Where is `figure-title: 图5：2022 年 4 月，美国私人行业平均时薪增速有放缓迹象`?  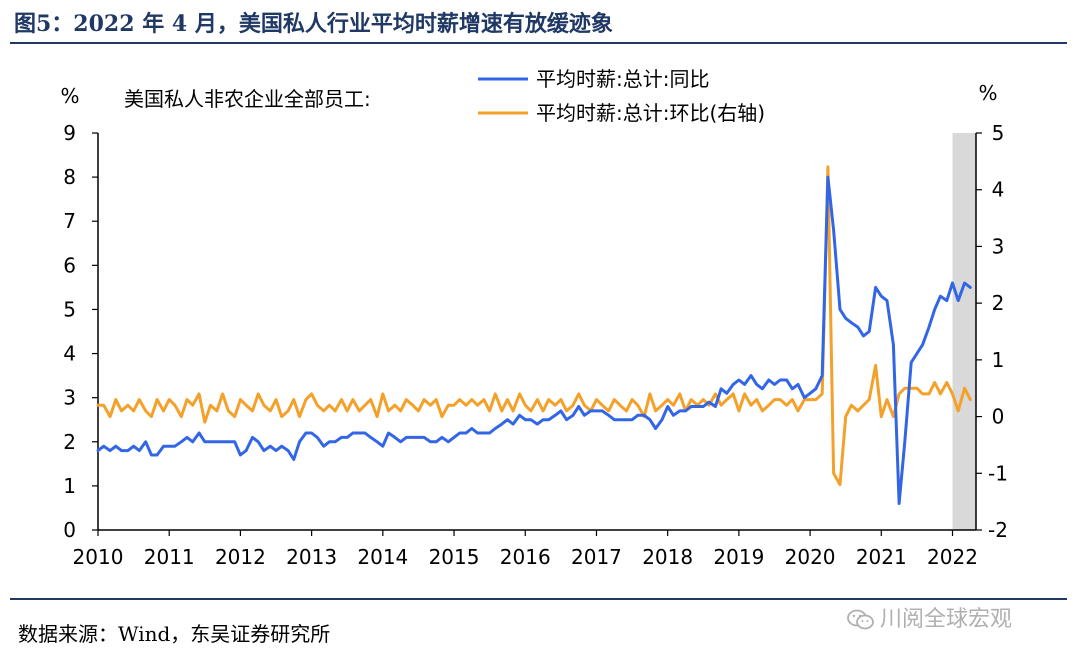 figure-title: 图5：2022 年 4 月，美国私人行业平均时薪增速有放缓迹象 is located at coordinates (313, 24).